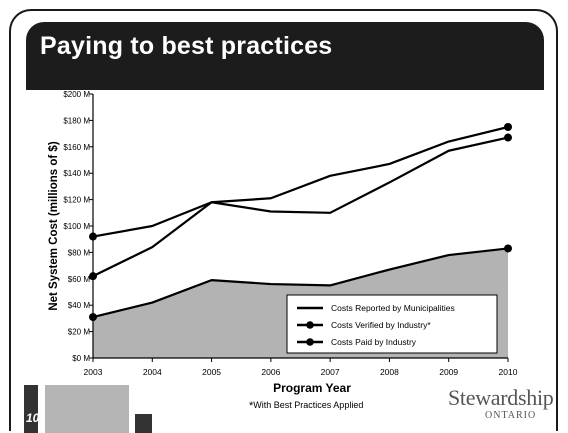 Image resolution: width=568 pixels, height=433 pixels. I want to click on y-tick-label: $20 M, so click(79, 332).